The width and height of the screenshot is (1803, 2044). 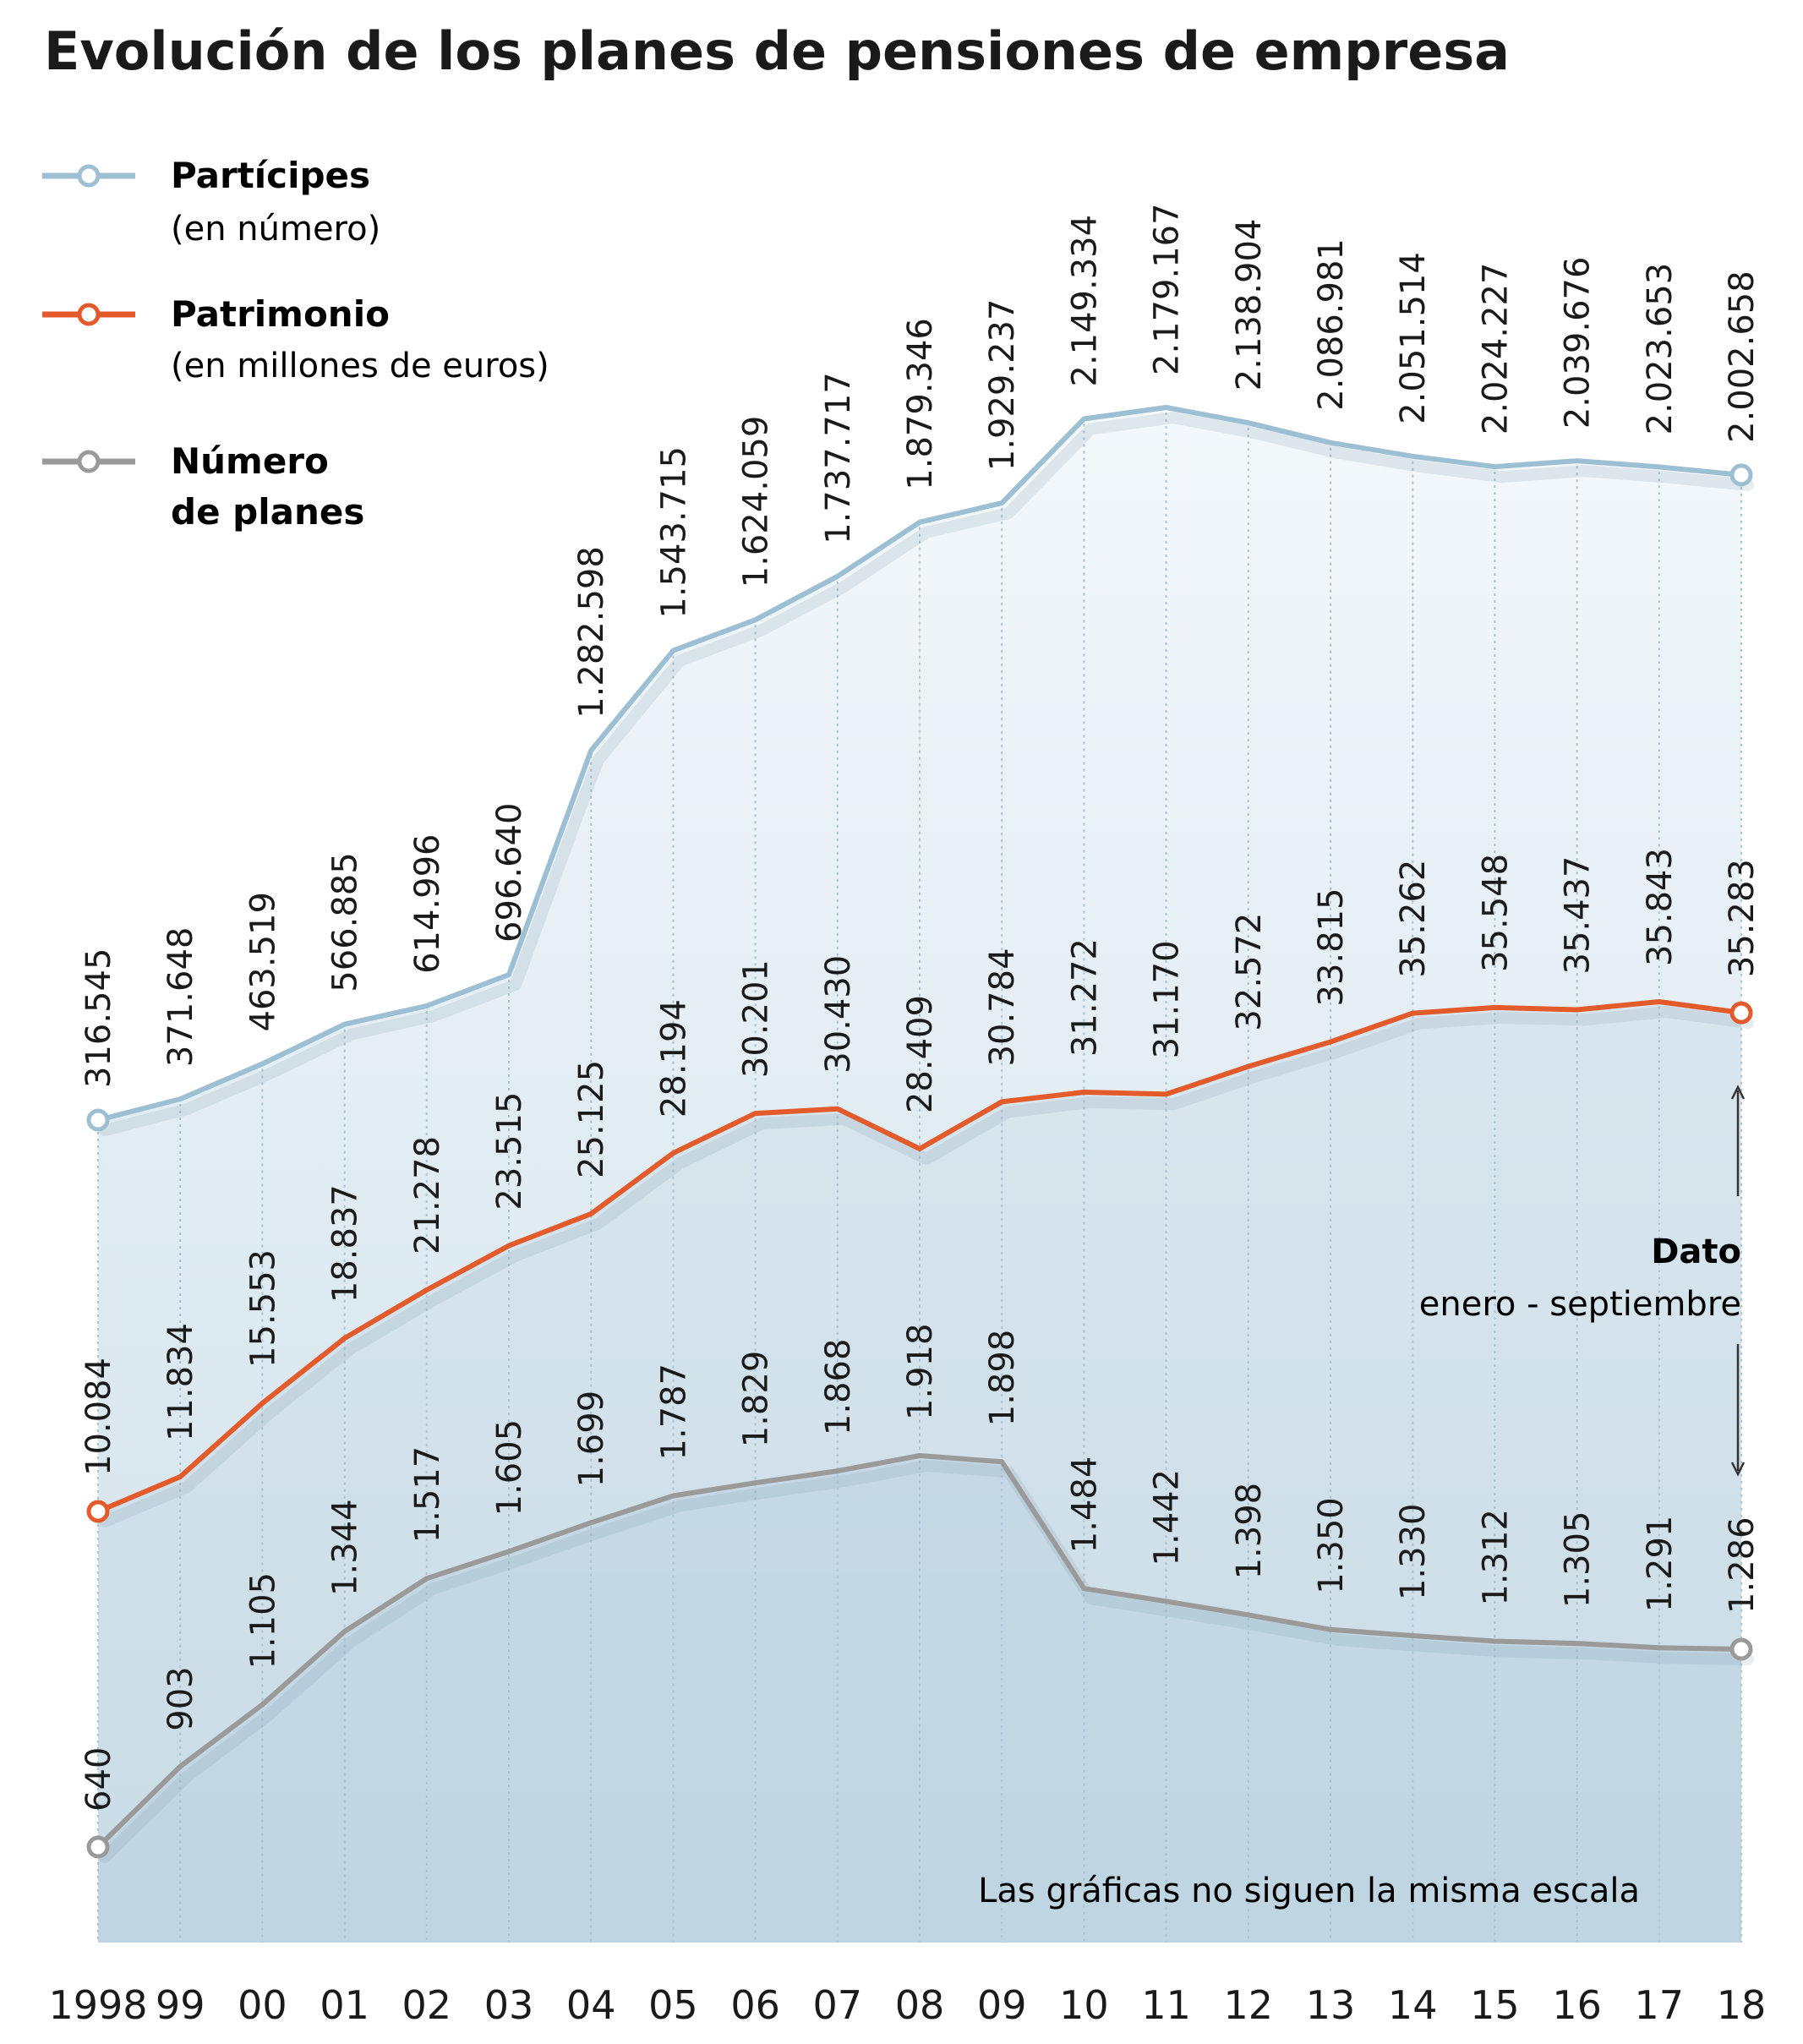 What do you see at coordinates (509, 2005) in the screenshot?
I see `x-tick-label: 03` at bounding box center [509, 2005].